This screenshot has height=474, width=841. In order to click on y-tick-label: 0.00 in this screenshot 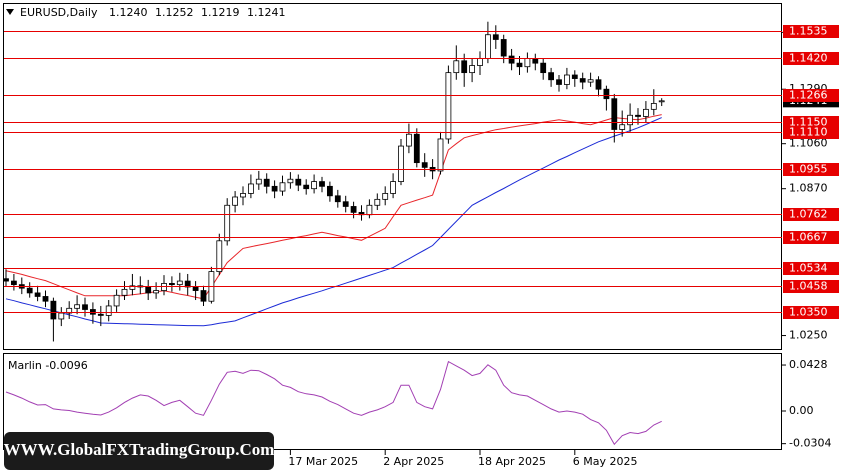, I will do `click(801, 410)`.